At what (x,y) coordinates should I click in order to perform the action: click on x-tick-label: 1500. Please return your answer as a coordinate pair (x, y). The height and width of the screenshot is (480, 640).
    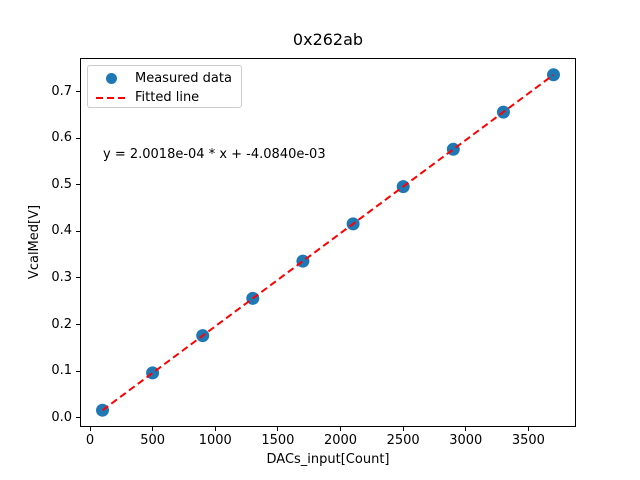
    Looking at the image, I should click on (278, 440).